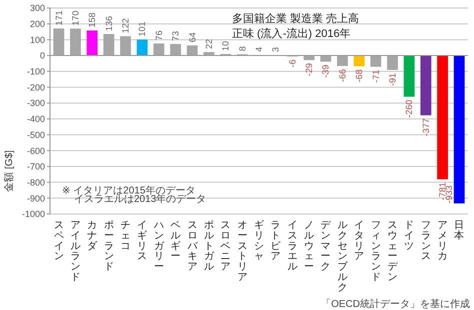 This screenshot has width=474, height=310. What do you see at coordinates (409, 109) in the screenshot?
I see `data-label: -260` at bounding box center [409, 109].